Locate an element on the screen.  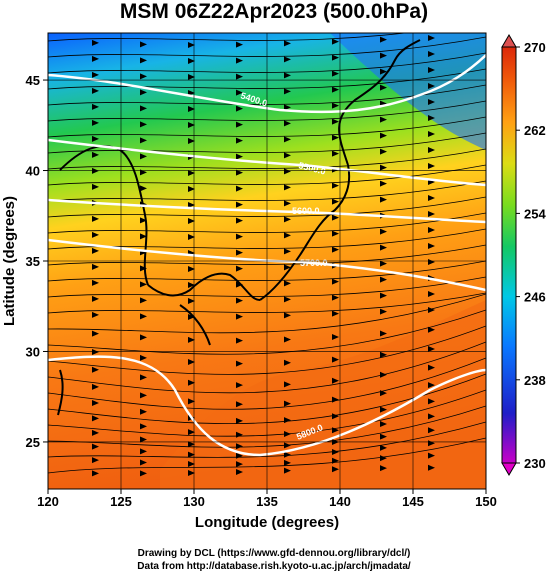
contour-label: 5600.0 is located at coordinates (306, 211).